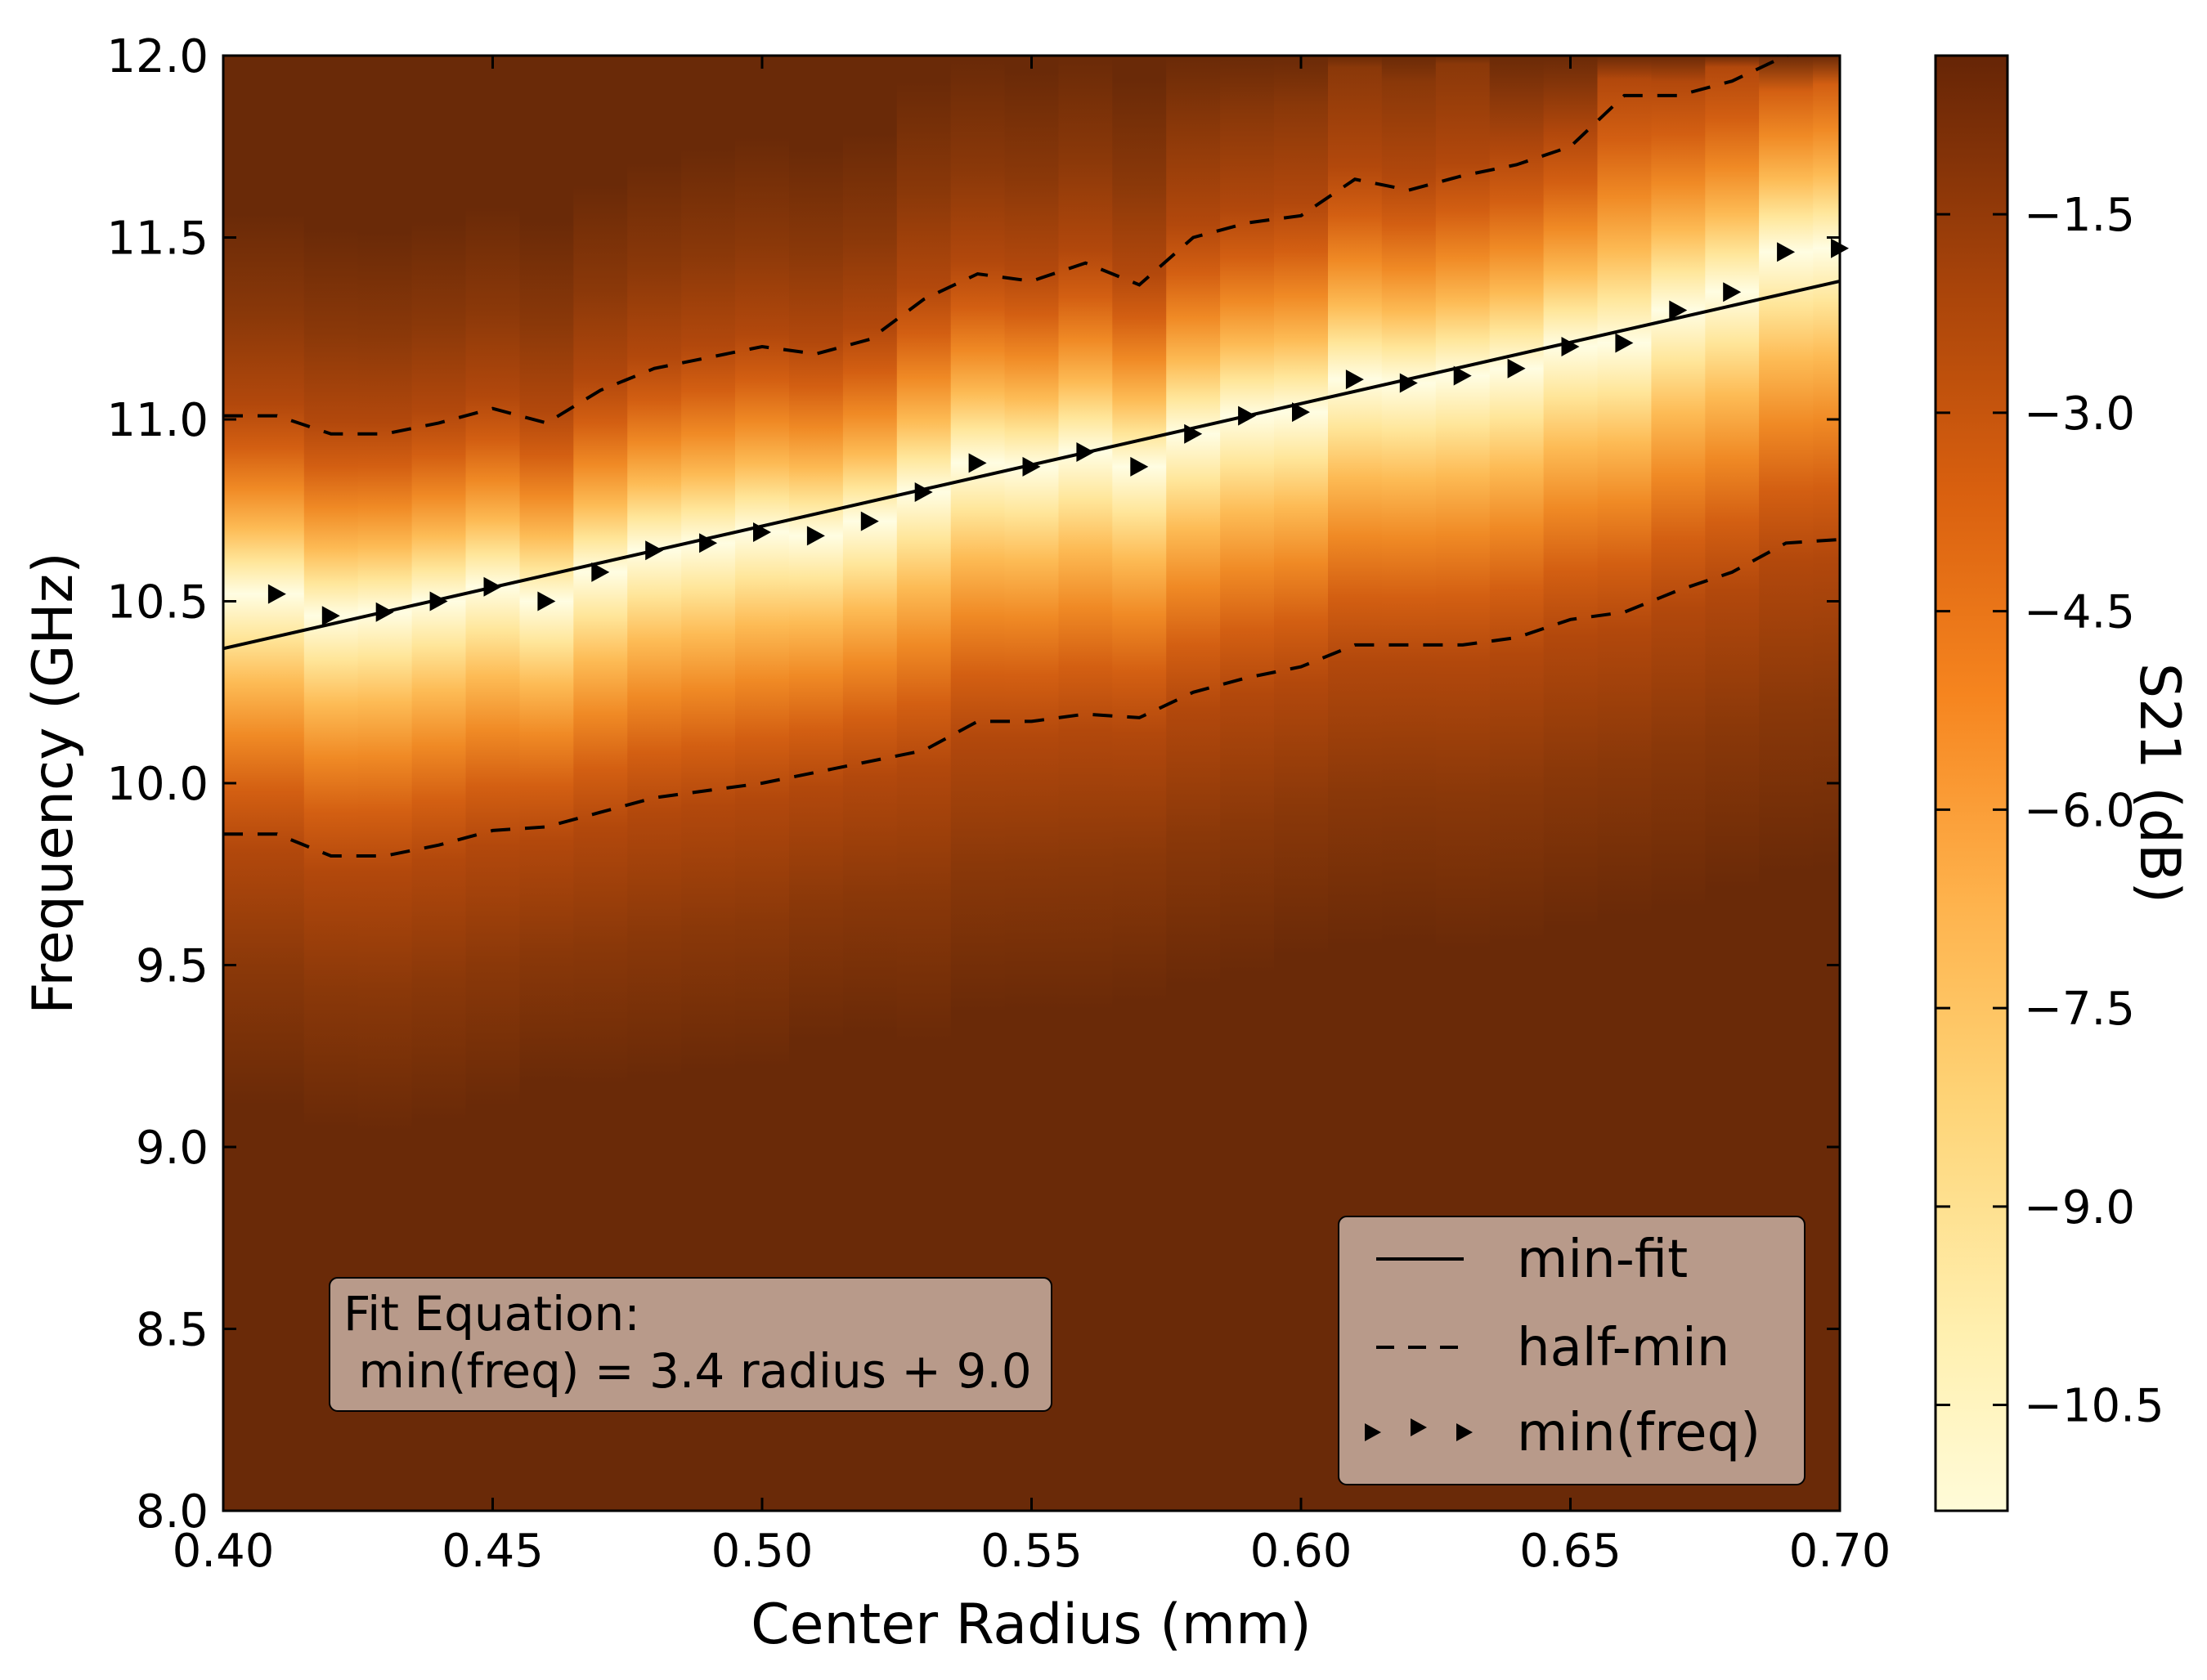  What do you see at coordinates (172, 1331) in the screenshot?
I see `y-tick-label: 8.5` at bounding box center [172, 1331].